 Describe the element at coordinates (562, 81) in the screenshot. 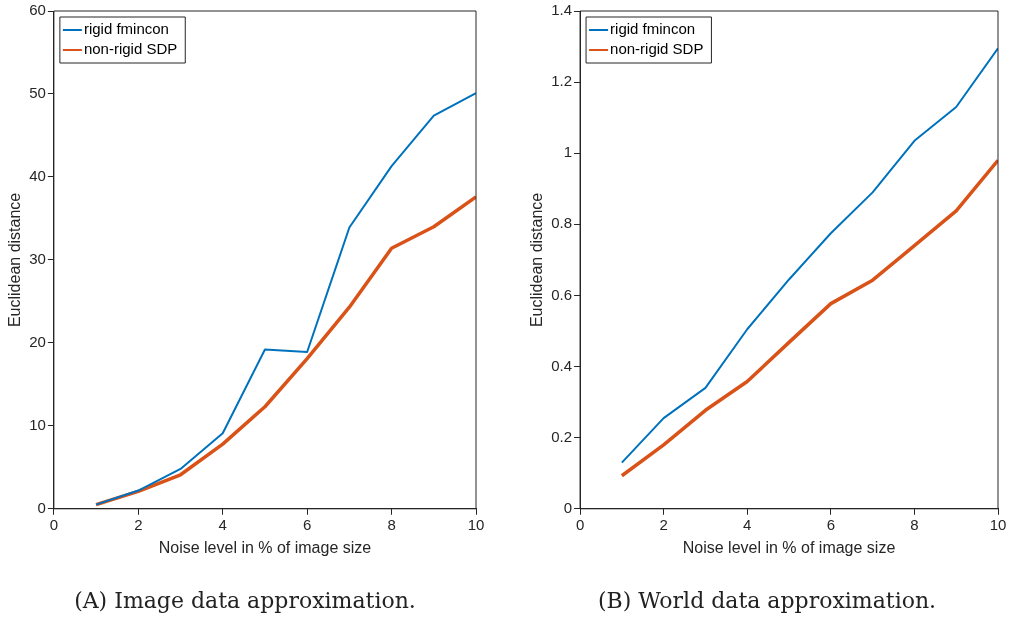

I see `y-tick-label: 1.2` at that location.